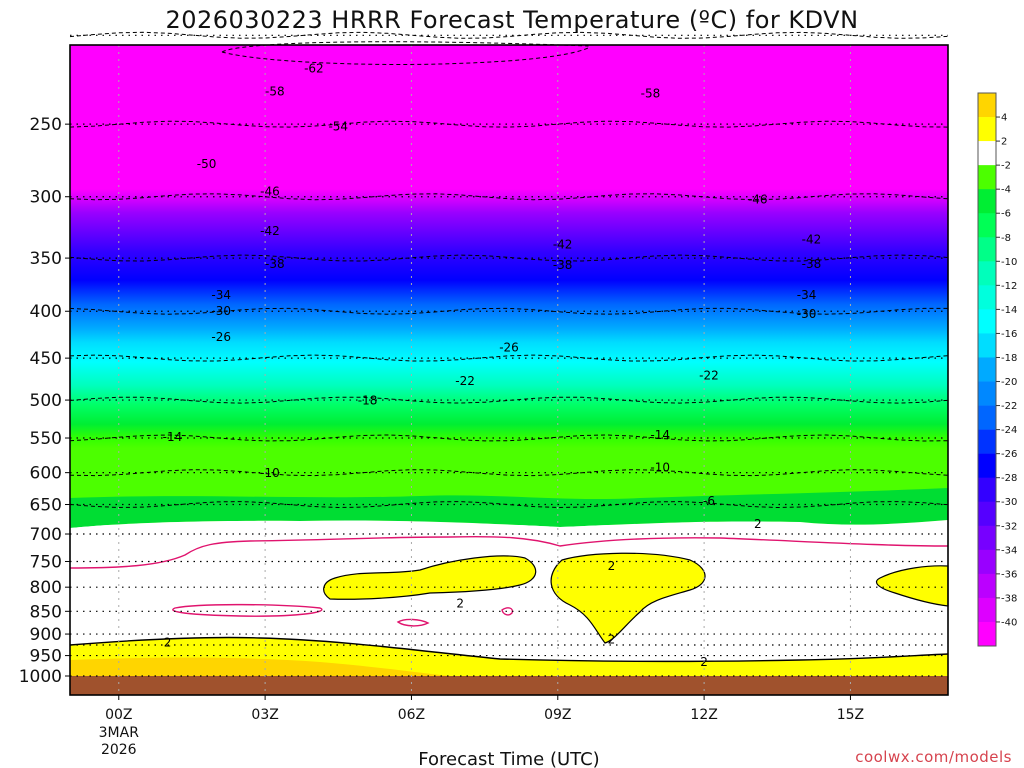  Describe the element at coordinates (46, 439) in the screenshot. I see `pressure-tick-label: 550` at that location.